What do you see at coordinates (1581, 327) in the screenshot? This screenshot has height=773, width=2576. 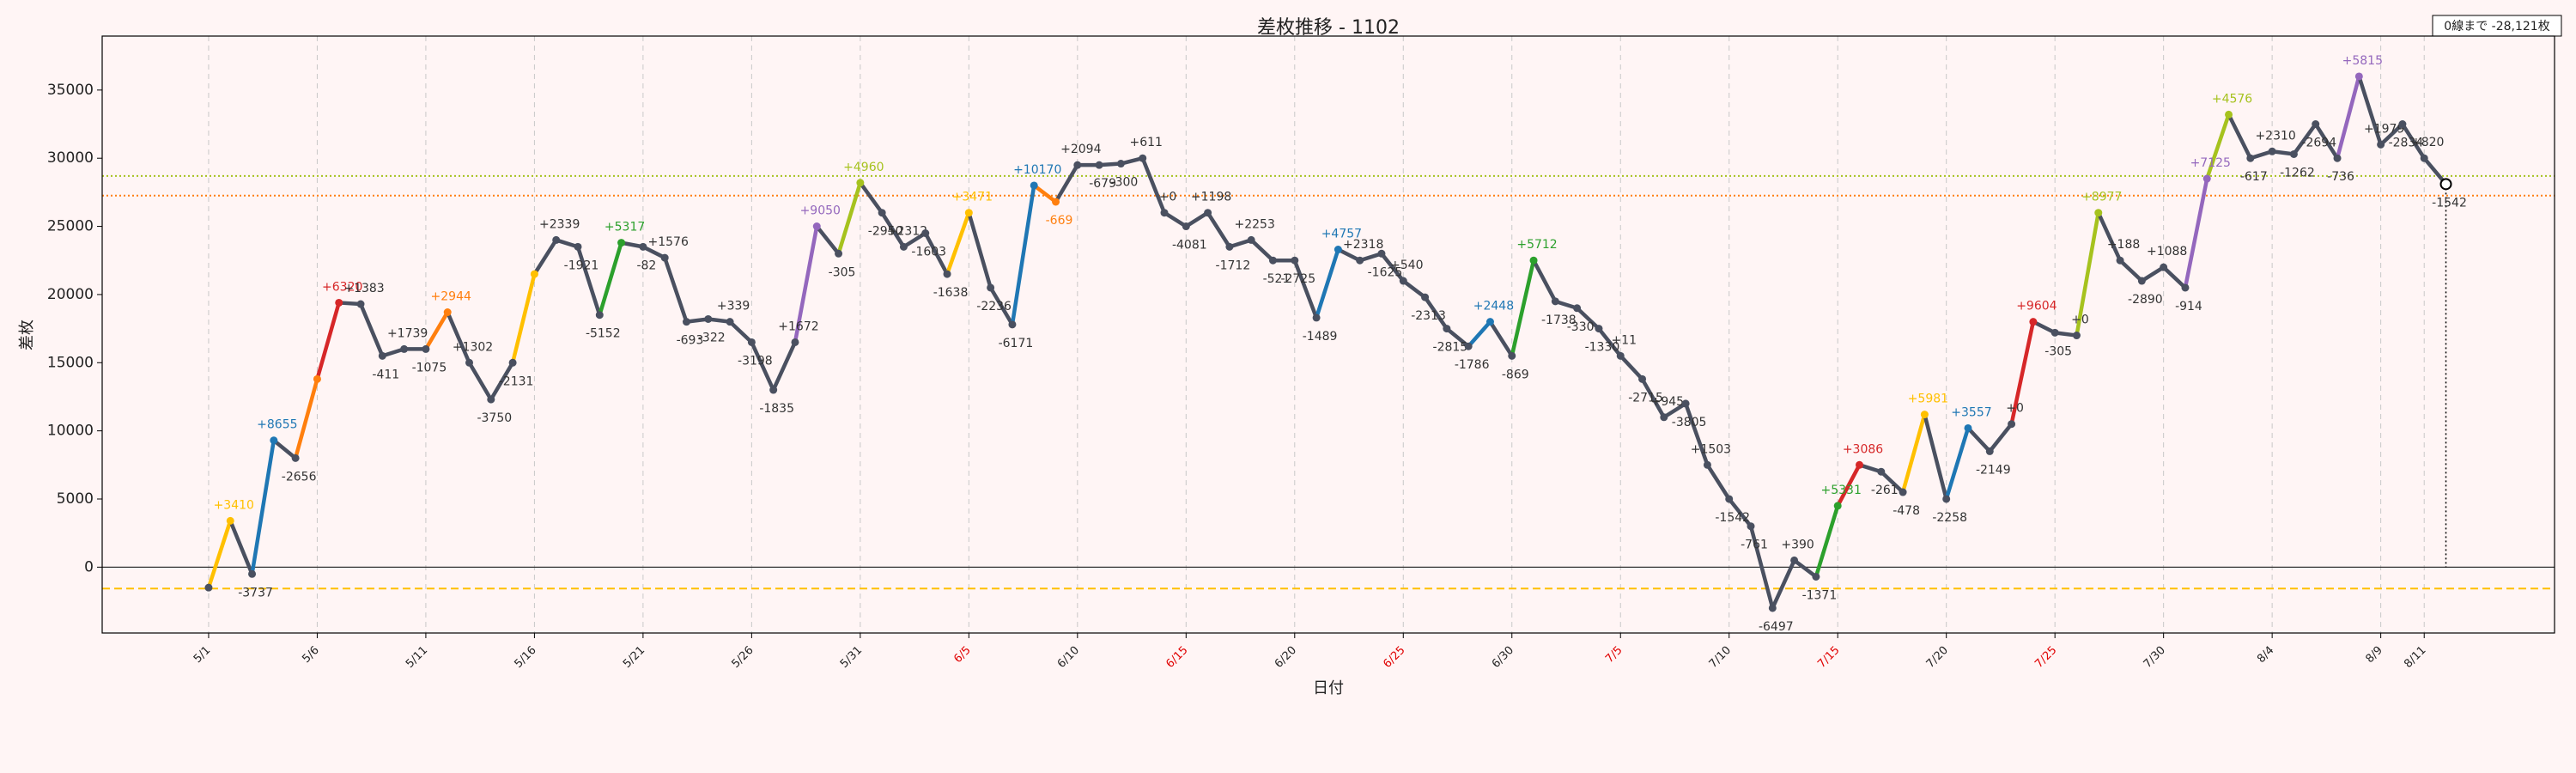 I see `delta-label: -330` at bounding box center [1581, 327].